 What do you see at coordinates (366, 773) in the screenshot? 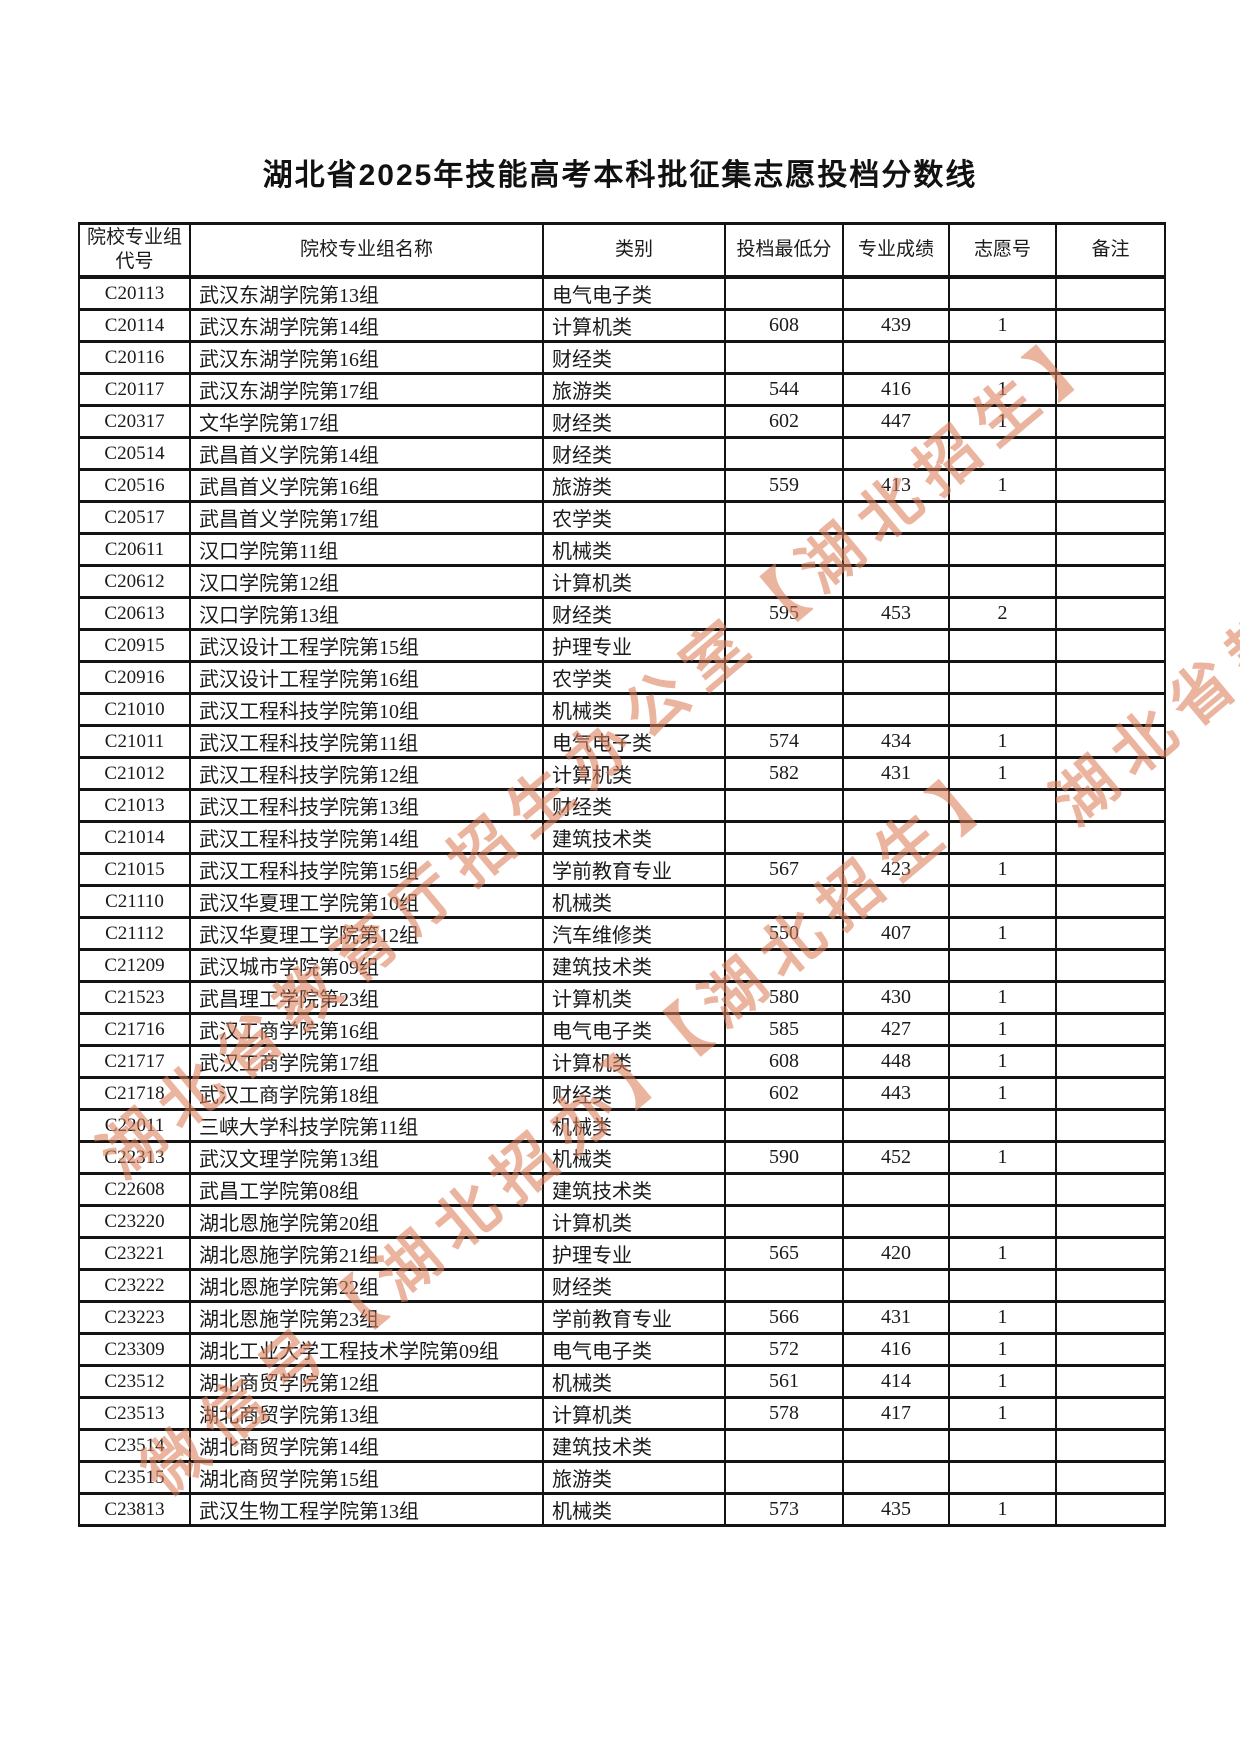
I see `cell-name: 武汉工程科技学院第12组` at bounding box center [366, 773].